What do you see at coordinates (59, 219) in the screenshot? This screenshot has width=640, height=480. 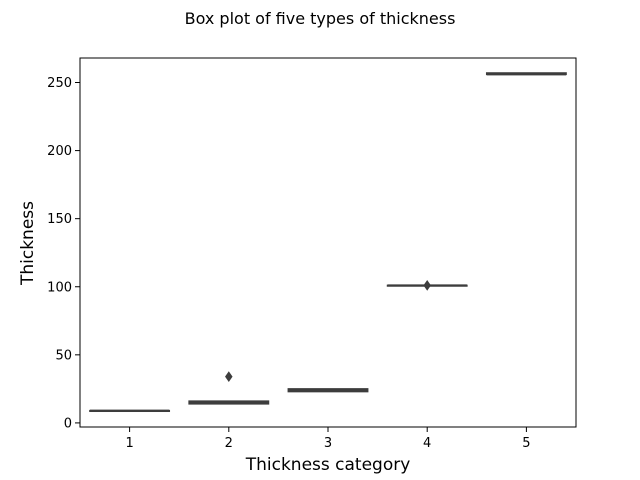 I see `y-tick-label: 150` at bounding box center [59, 219].